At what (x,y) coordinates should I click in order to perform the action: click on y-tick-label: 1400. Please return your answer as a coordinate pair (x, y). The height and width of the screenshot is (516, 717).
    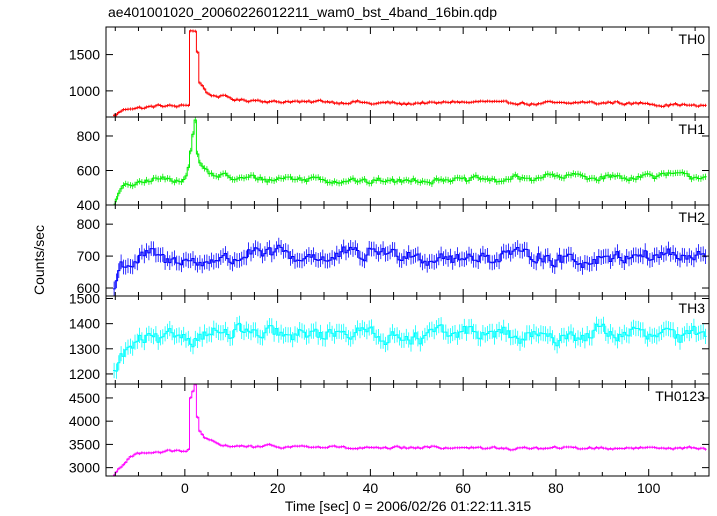
    Looking at the image, I should click on (84, 324).